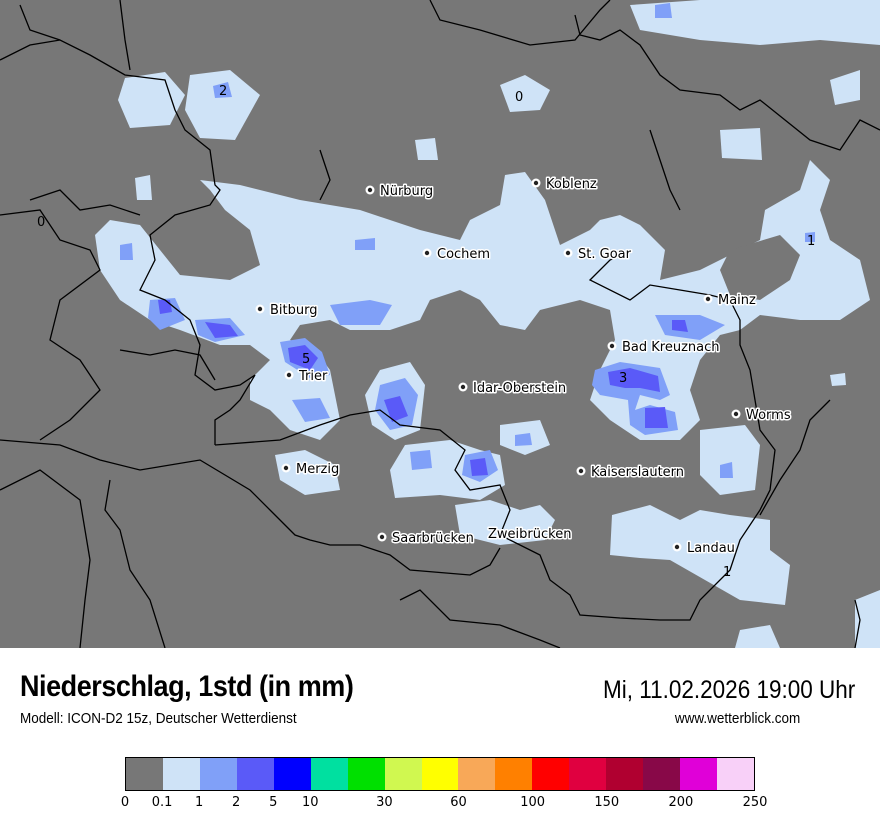 The image size is (880, 830). What do you see at coordinates (623, 378) in the screenshot?
I see `peak-label: 3` at bounding box center [623, 378].